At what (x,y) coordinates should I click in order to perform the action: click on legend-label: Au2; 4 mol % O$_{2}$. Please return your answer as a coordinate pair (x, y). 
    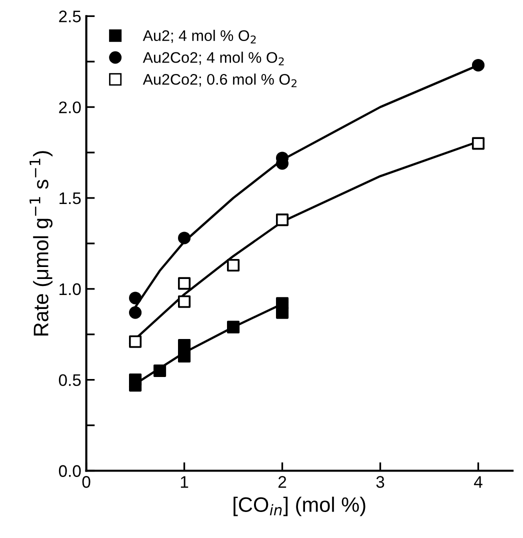
    Looking at the image, I should click on (199, 37).